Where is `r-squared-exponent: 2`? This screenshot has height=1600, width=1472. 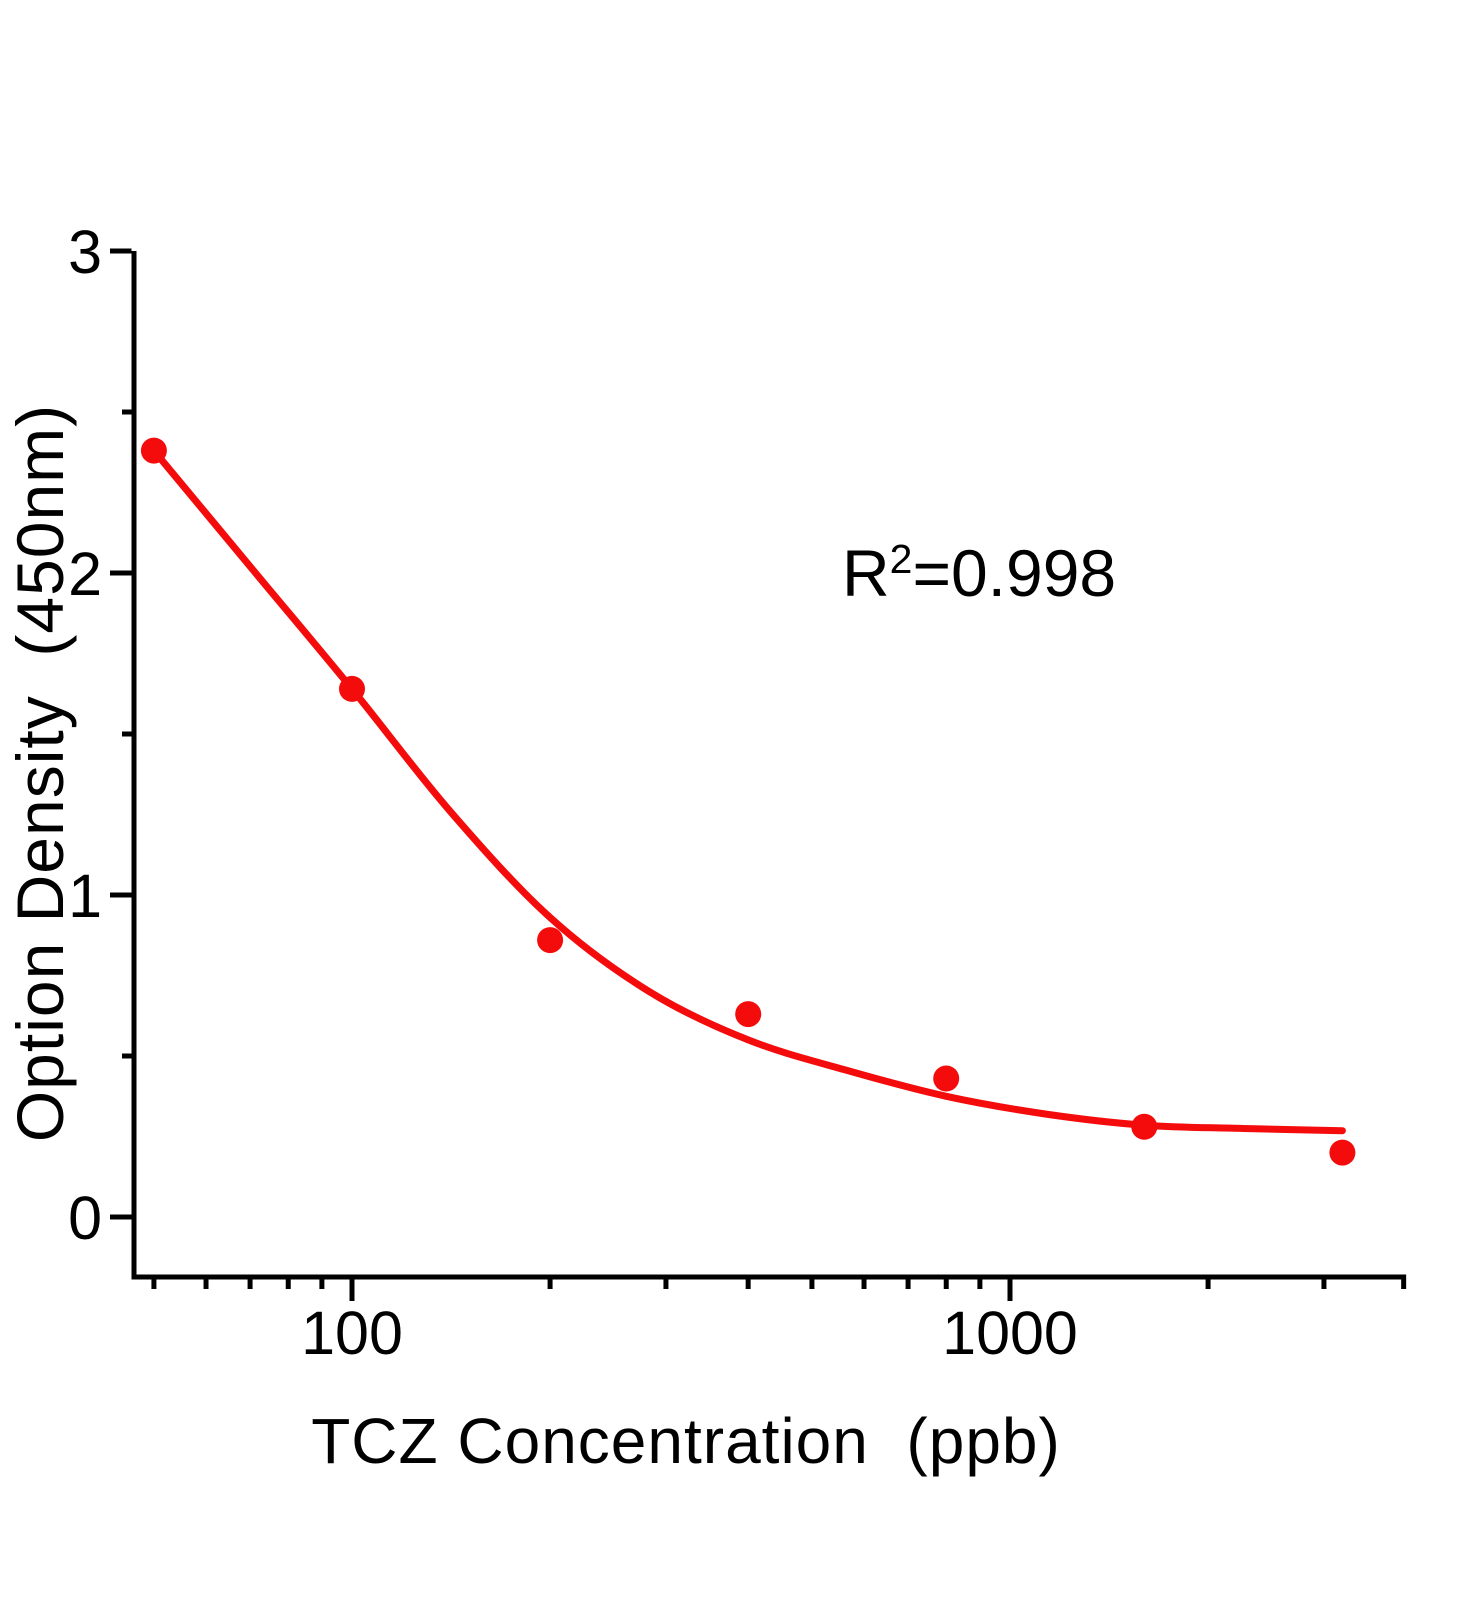
r-squared-exponent: 2 is located at coordinates (901, 559).